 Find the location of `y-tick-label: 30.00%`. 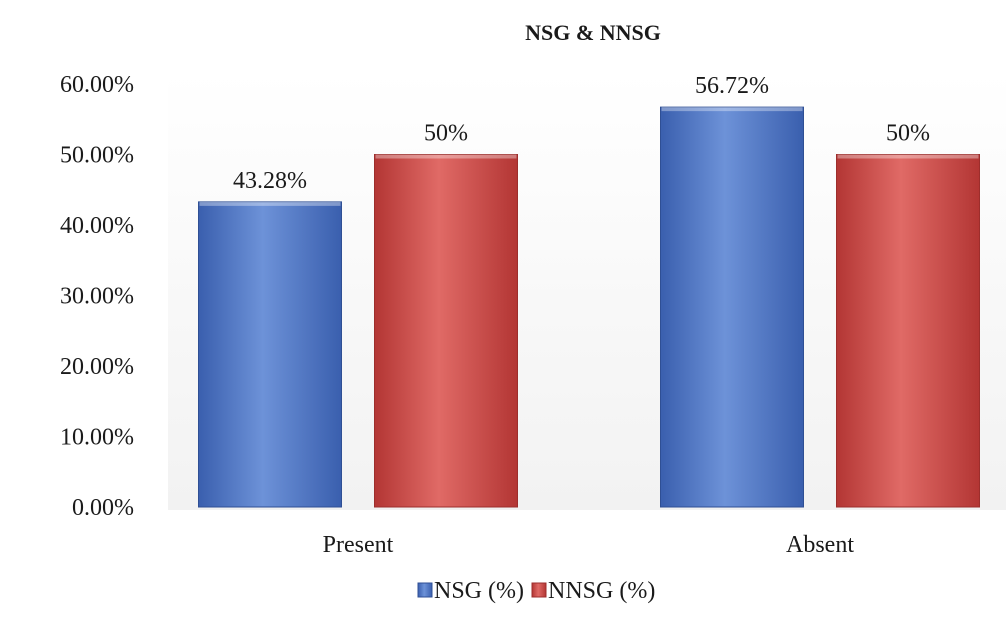

y-tick-label: 30.00% is located at coordinates (97, 297).